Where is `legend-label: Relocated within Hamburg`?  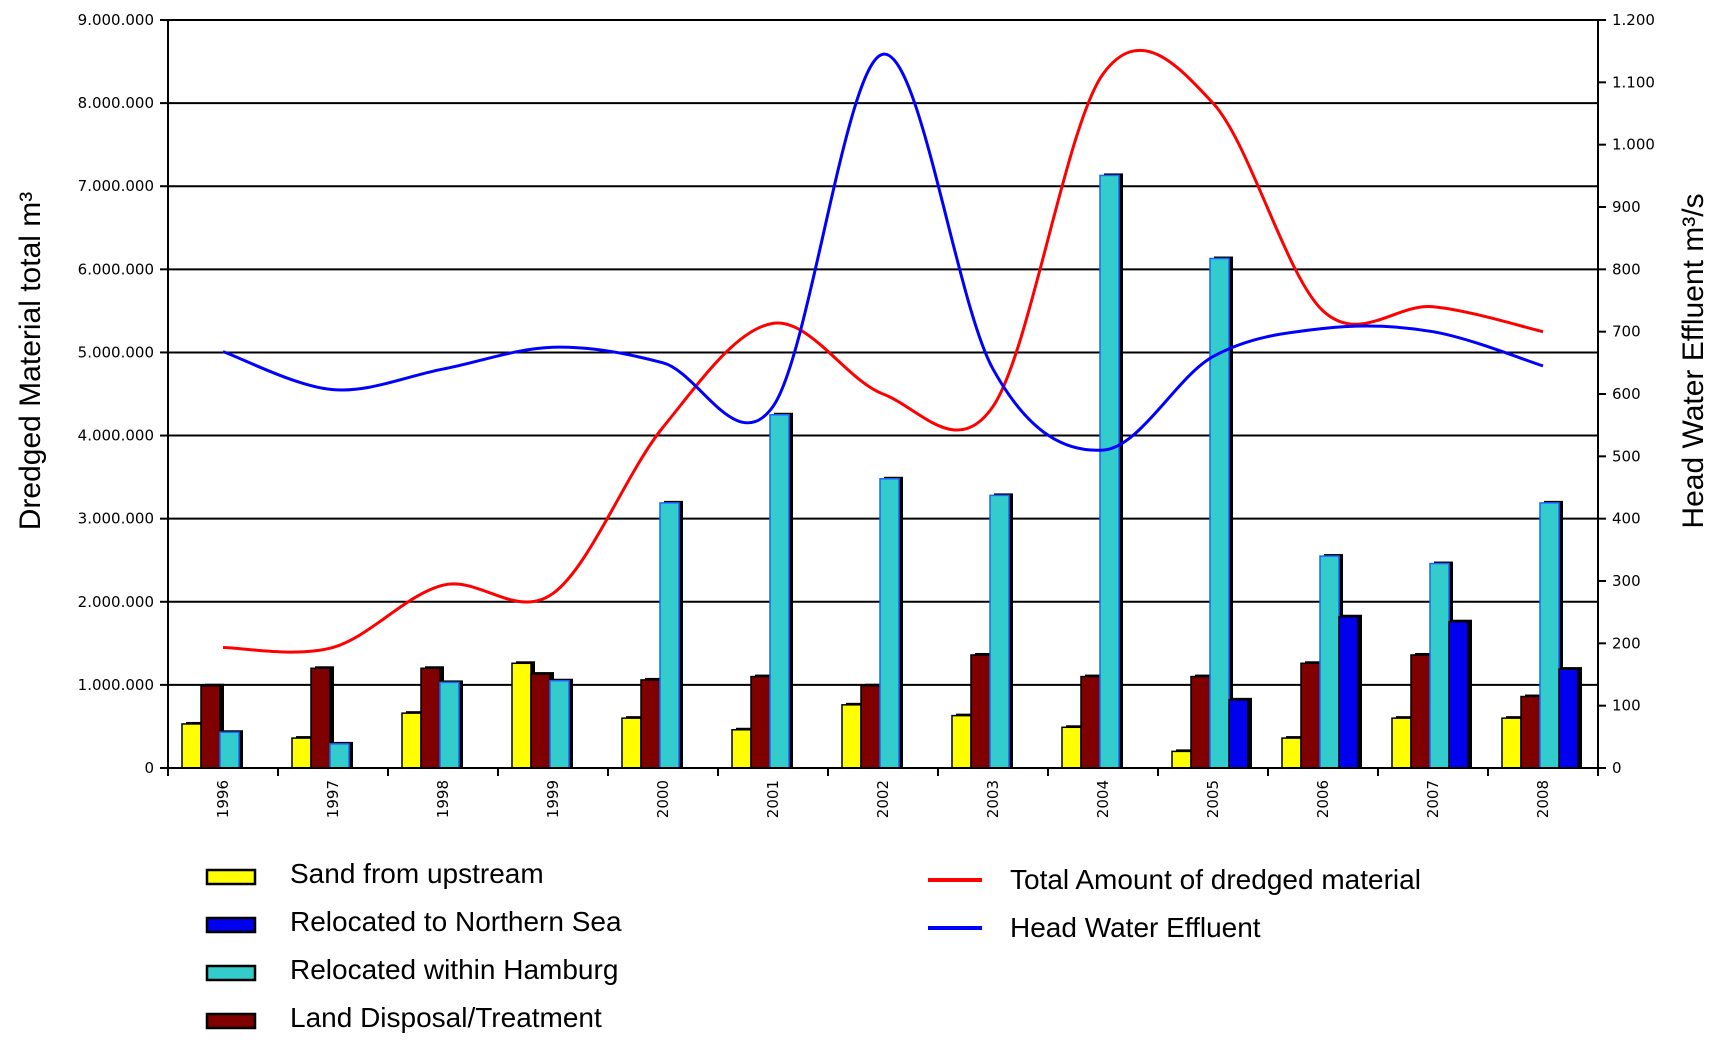
legend-label: Relocated within Hamburg is located at coordinates (454, 969).